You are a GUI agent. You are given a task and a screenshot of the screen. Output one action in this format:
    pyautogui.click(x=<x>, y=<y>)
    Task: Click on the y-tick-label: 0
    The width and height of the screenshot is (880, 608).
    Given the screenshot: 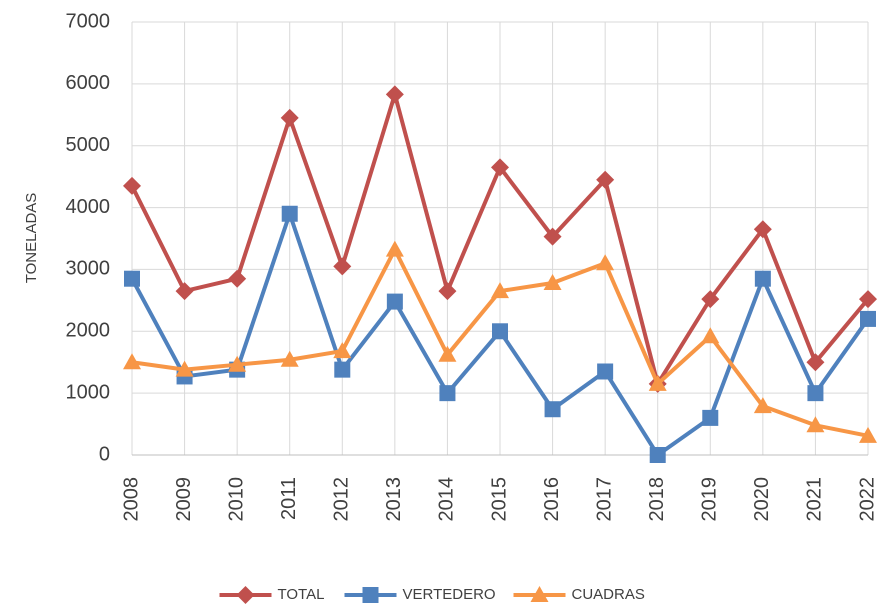 What is the action you would take?
    pyautogui.click(x=104, y=454)
    